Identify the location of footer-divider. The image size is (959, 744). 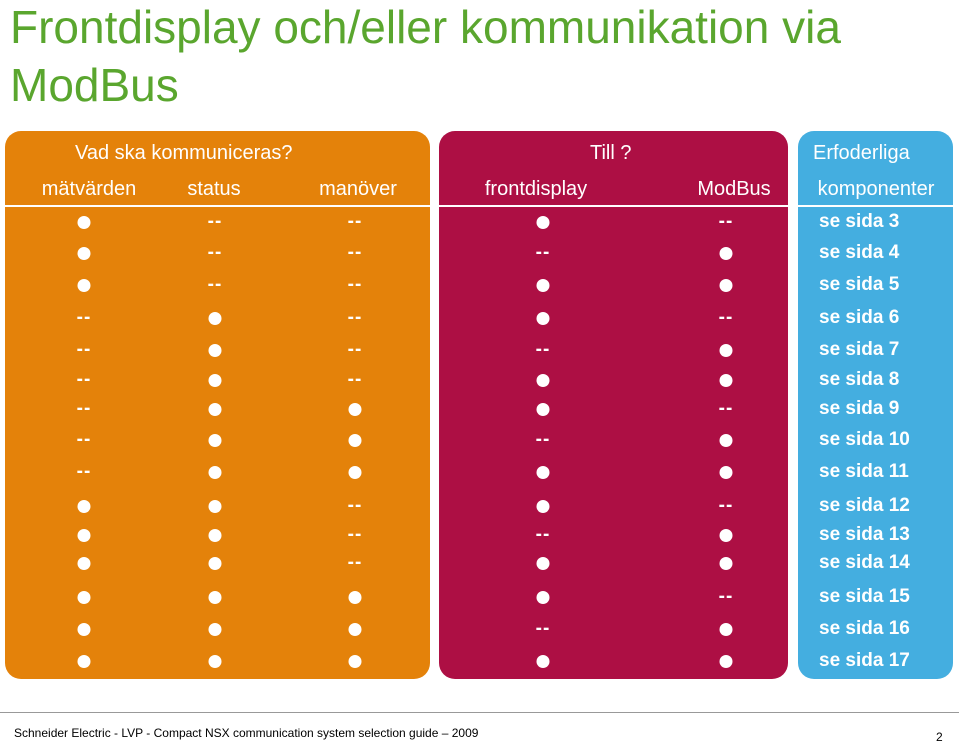
(479, 712).